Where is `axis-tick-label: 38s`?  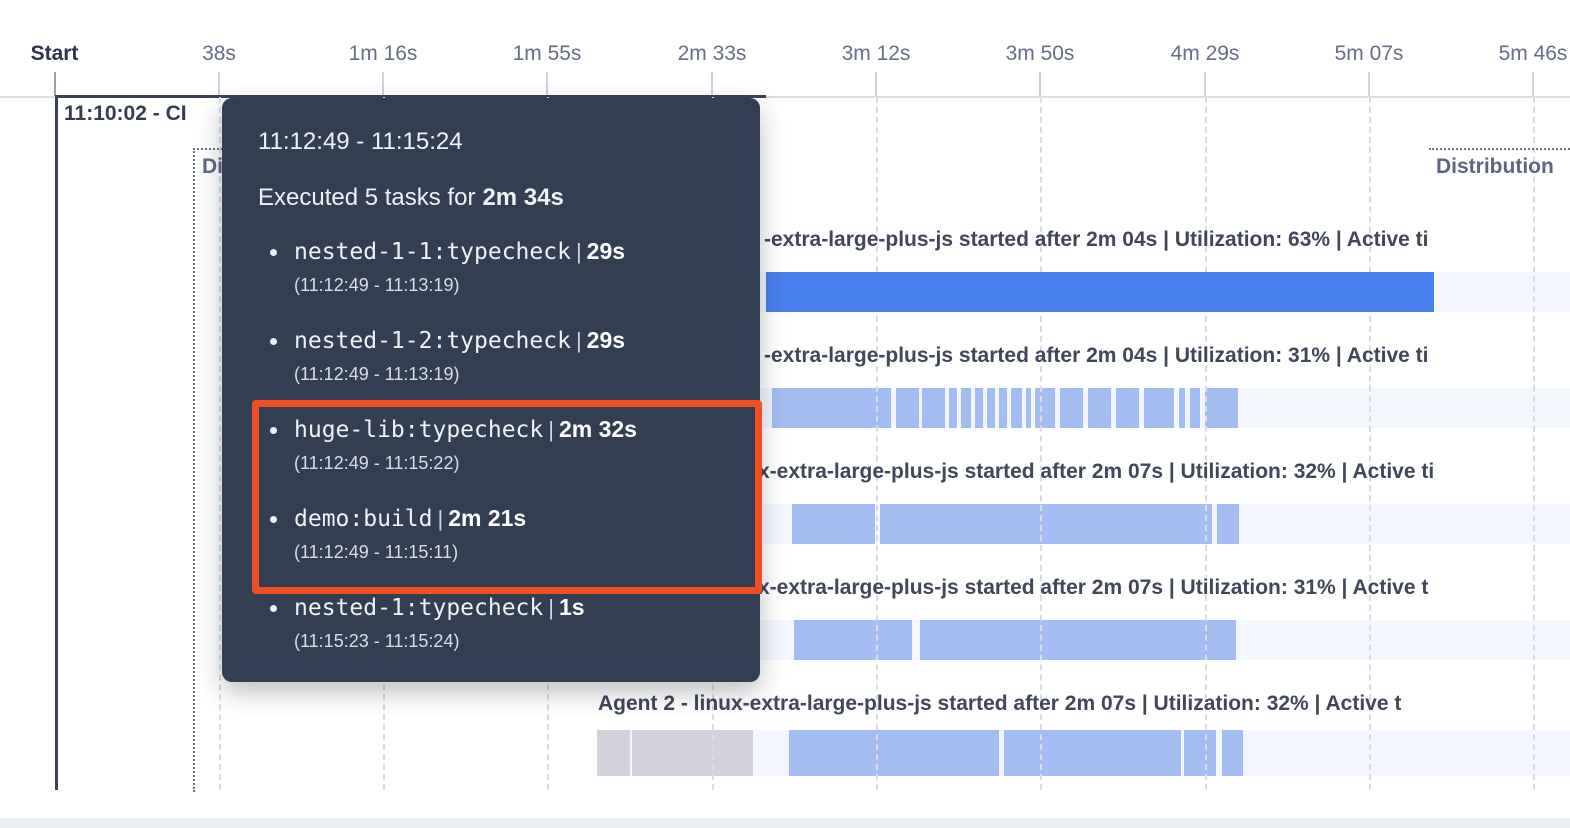
axis-tick-label: 38s is located at coordinates (219, 53).